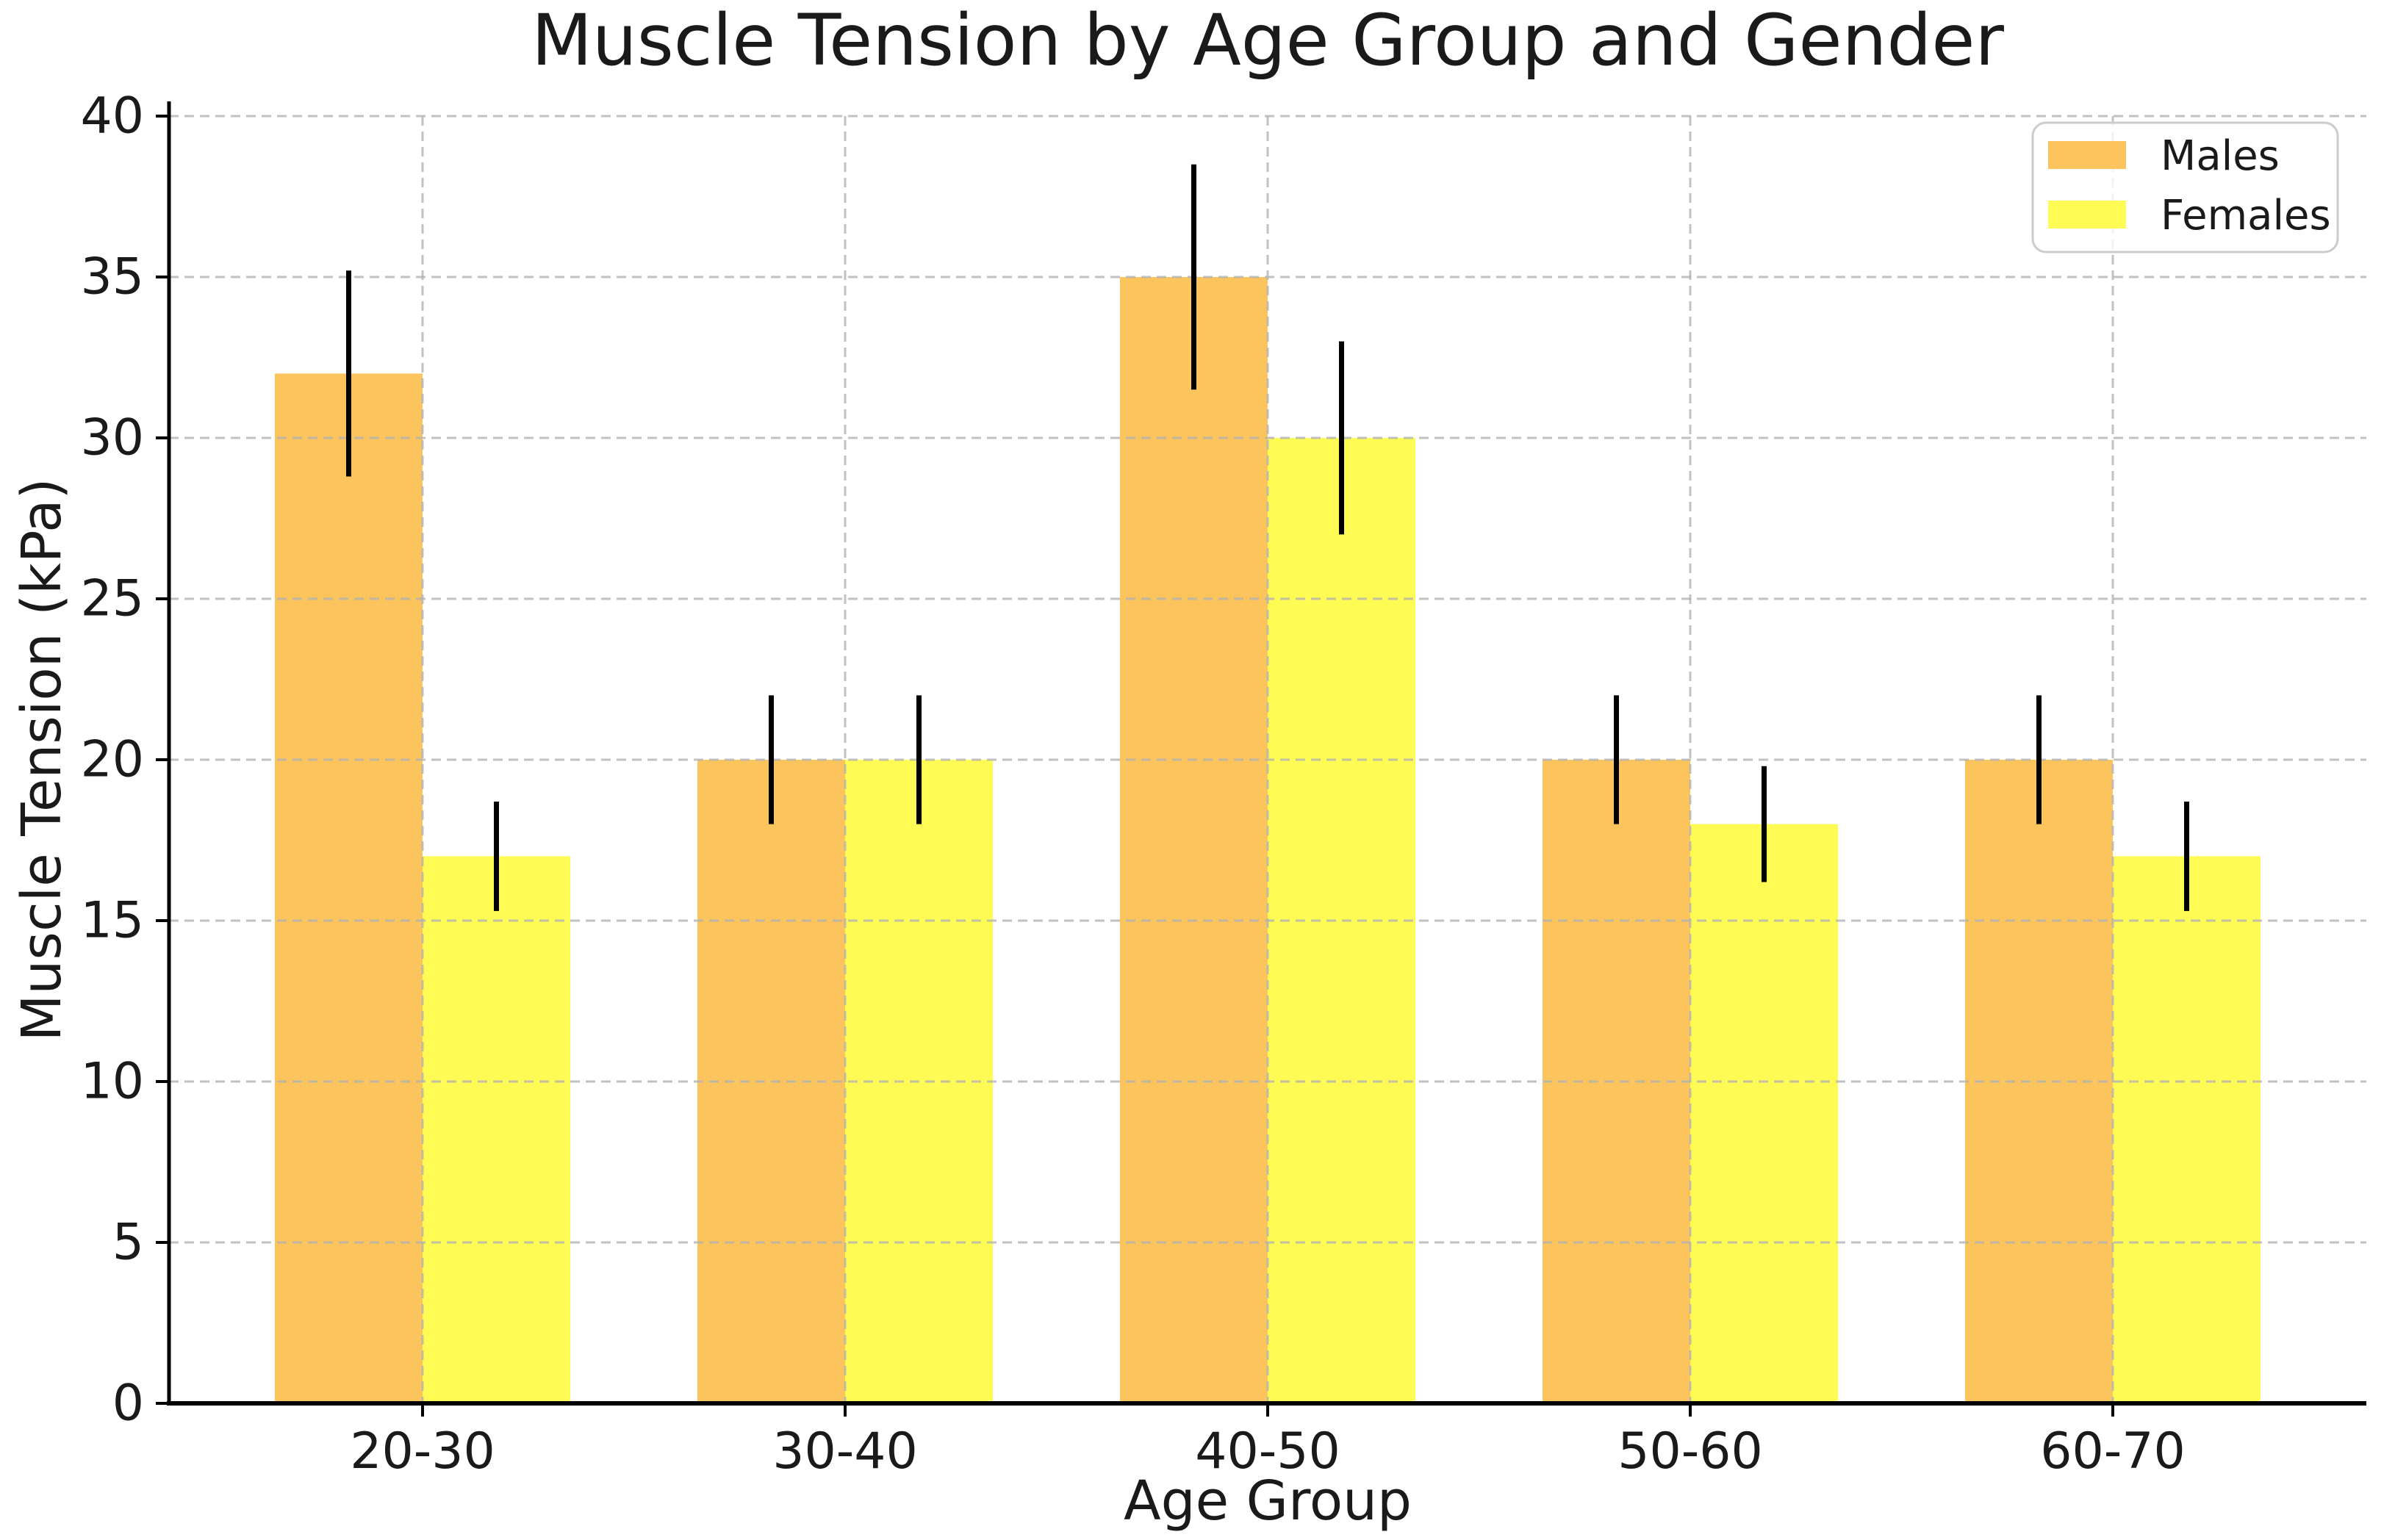 Image resolution: width=2395 pixels, height=1540 pixels. I want to click on x-tick-label-20-30: 20-30, so click(422, 1451).